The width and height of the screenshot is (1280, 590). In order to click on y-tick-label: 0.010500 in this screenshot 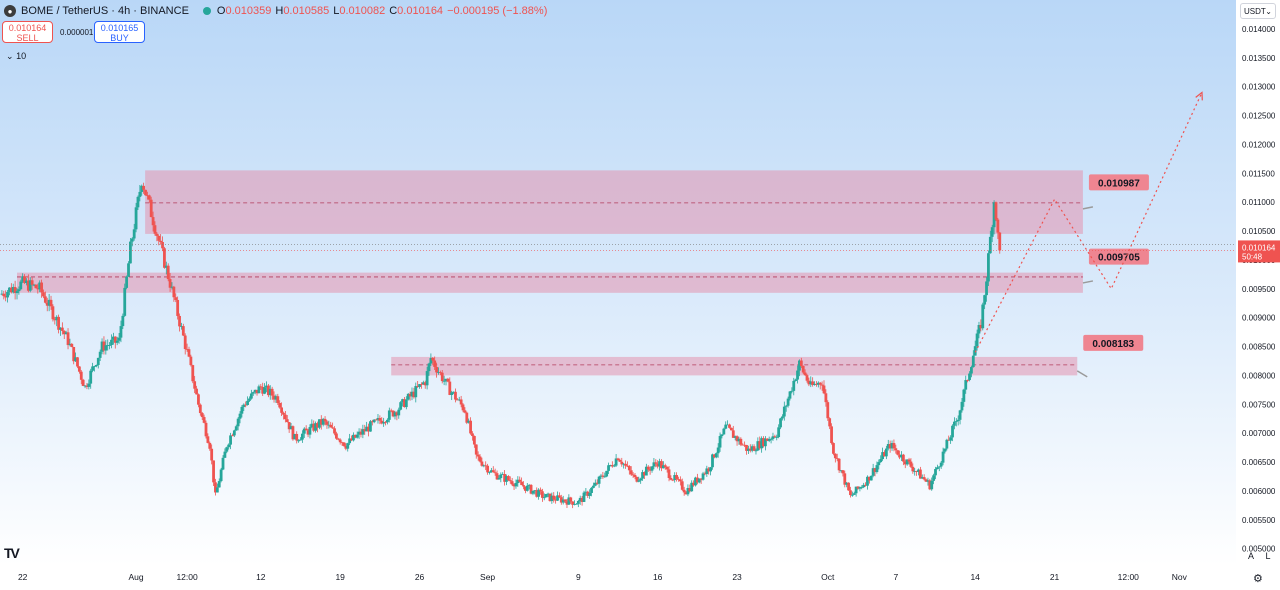, I will do `click(1259, 231)`.